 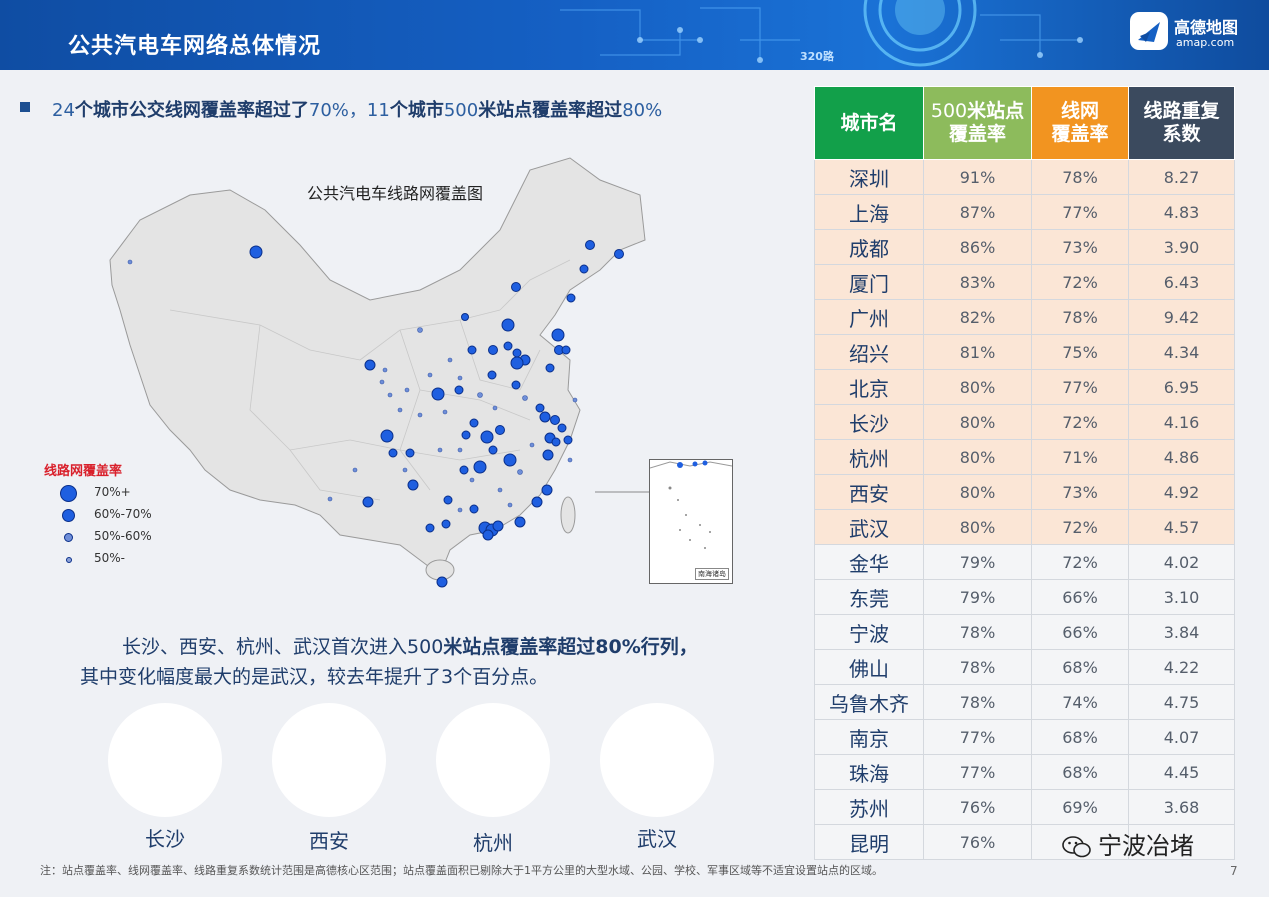 I want to click on legend-dot-tiny, so click(x=69, y=560).